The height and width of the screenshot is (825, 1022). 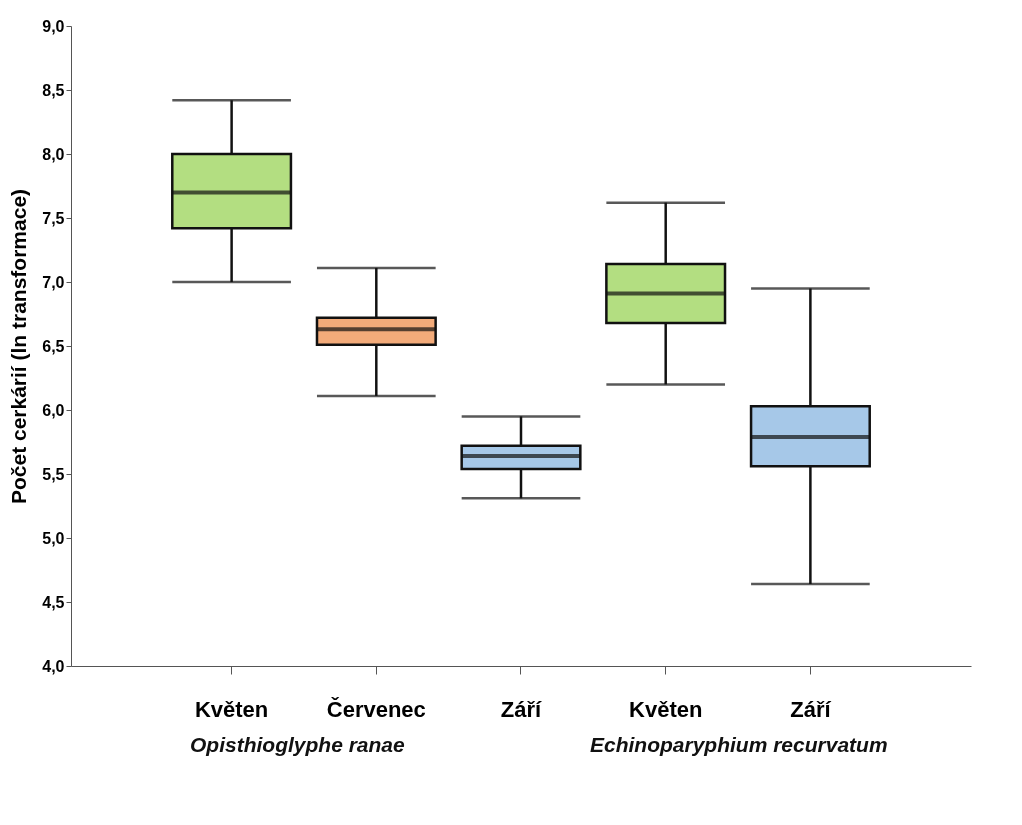 What do you see at coordinates (53, 346) in the screenshot?
I see `y-tick-label: 6,5` at bounding box center [53, 346].